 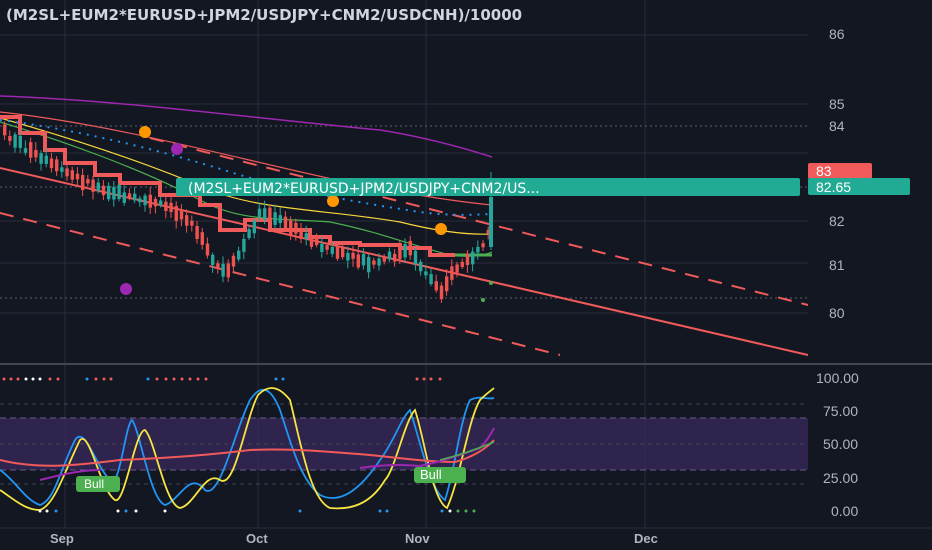 I want to click on price-tick: 80, so click(x=837, y=313).